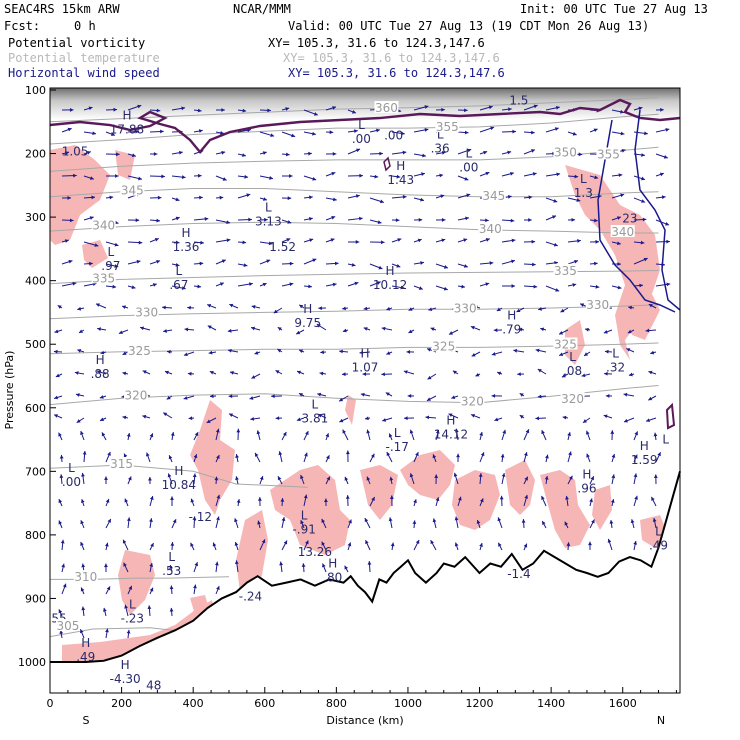  What do you see at coordinates (365, 361) in the screenshot?
I see `extremum-label: H1.07` at bounding box center [365, 361].